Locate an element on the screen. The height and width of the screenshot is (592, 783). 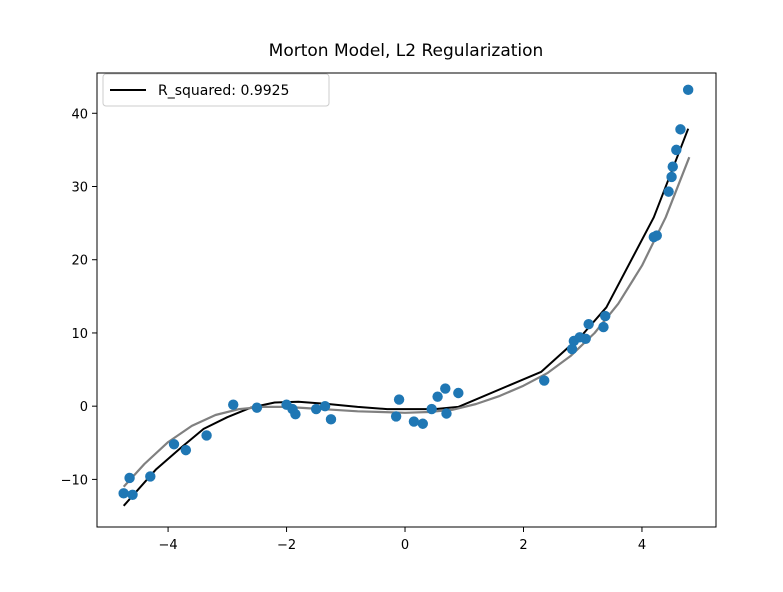
y-tick-label: 40 is located at coordinates (79, 114).